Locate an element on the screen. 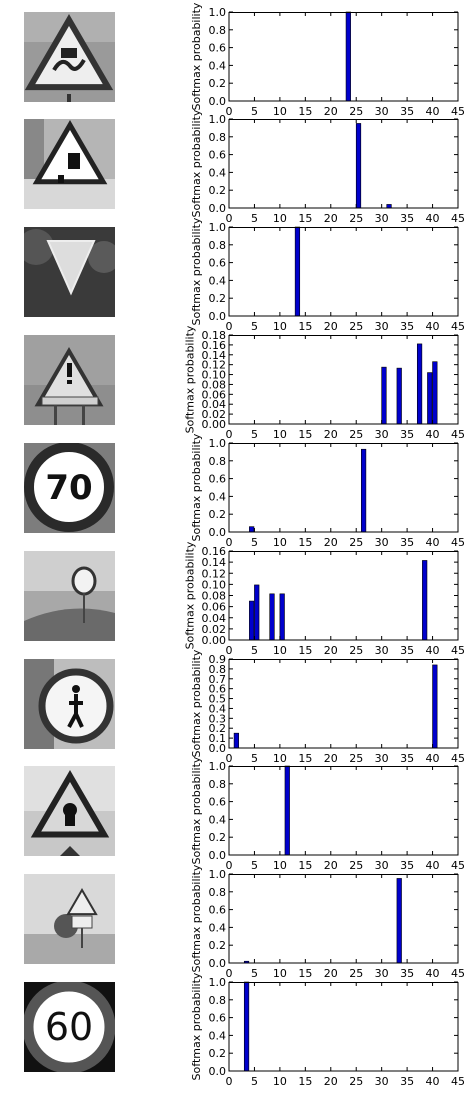 Image resolution: width=470 pixels, height=1093 pixels. sign-number-text: 60 is located at coordinates (69, 1027).